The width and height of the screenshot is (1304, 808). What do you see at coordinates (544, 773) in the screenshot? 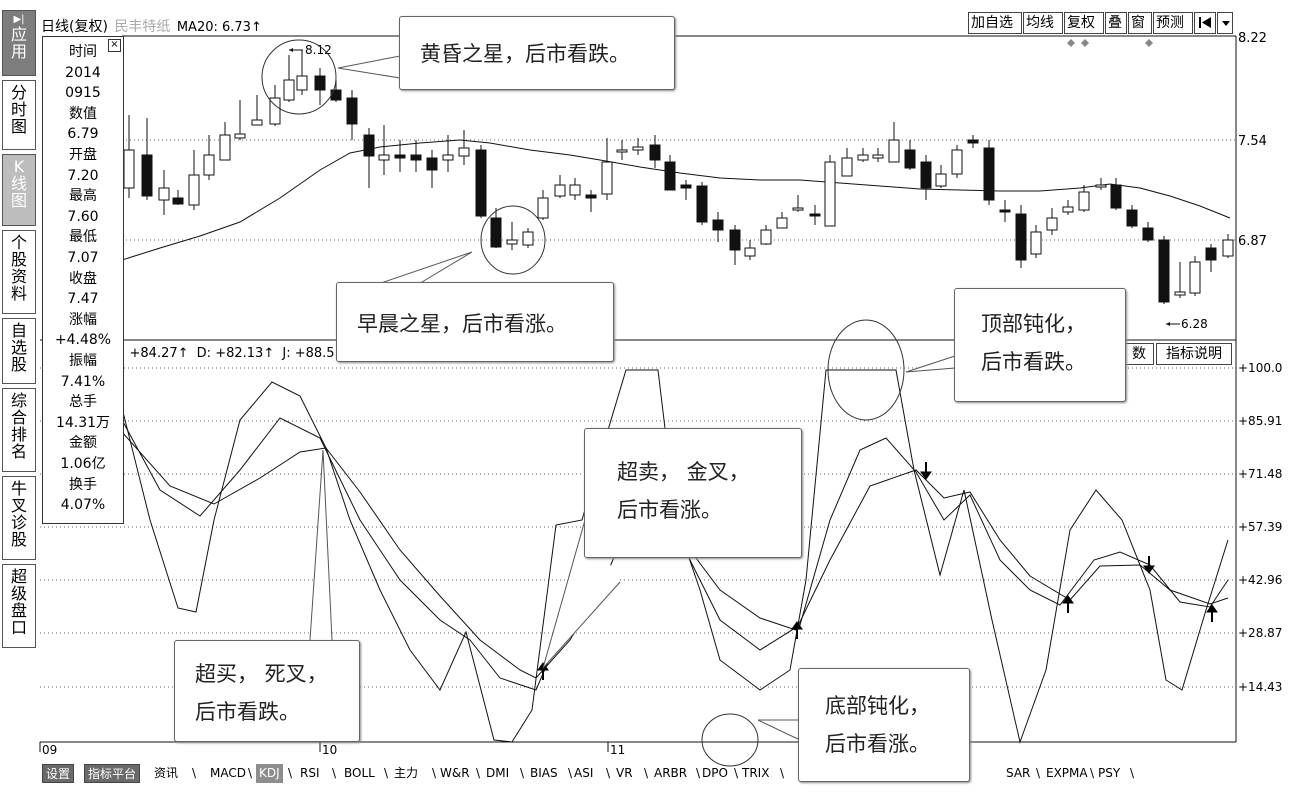
I see `tab-bias: BIAS` at bounding box center [544, 773].